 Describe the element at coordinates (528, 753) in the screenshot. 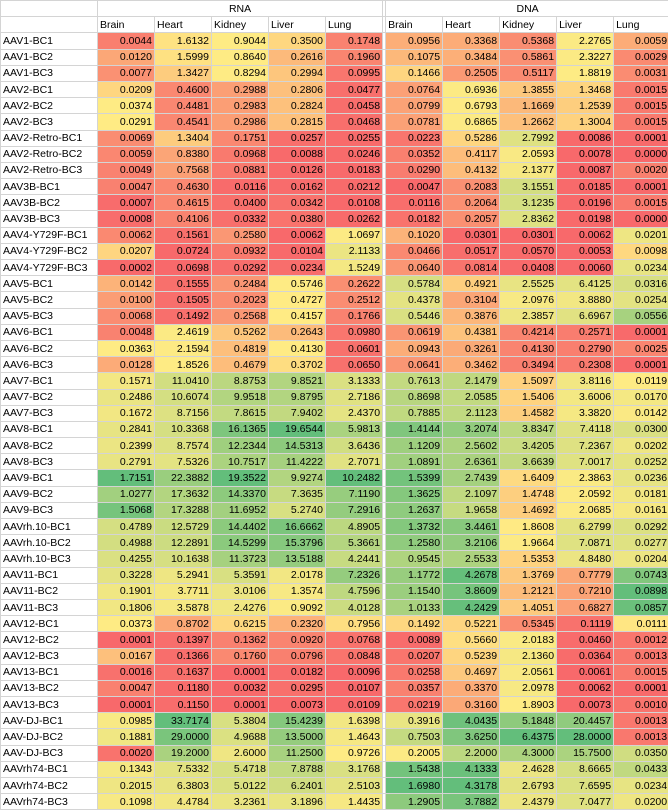

I see `value-cell-dna-kidney: 4.3000` at that location.